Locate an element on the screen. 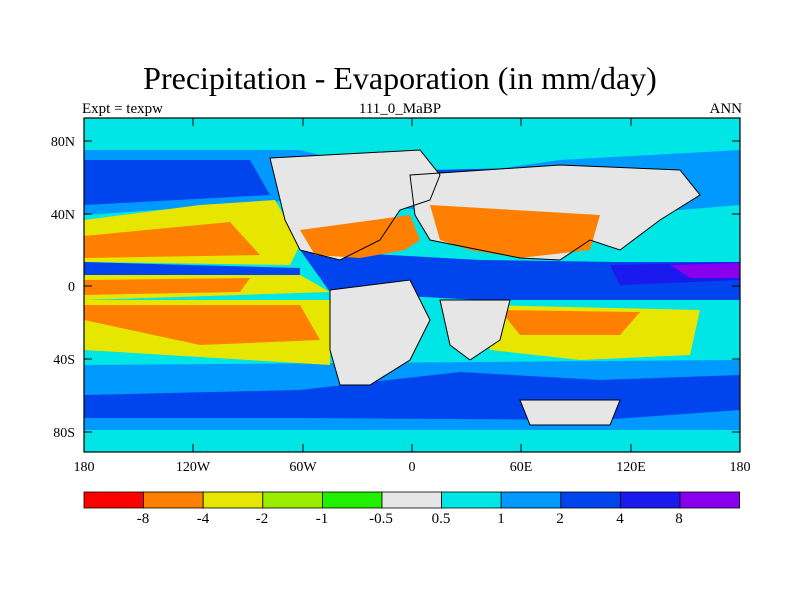 This screenshot has height=600, width=800. season-label: ANN is located at coordinates (726, 109).